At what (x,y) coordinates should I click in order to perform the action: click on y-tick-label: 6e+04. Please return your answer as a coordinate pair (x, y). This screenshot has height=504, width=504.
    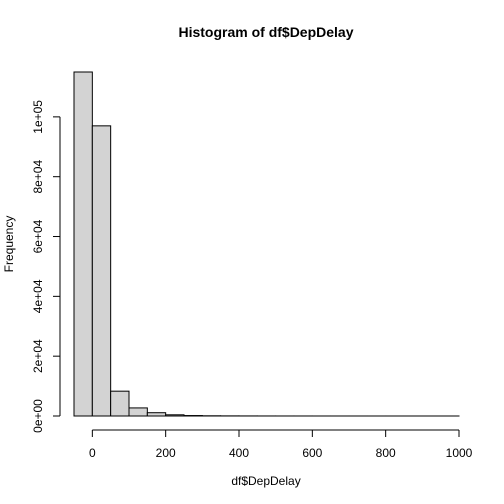
    Looking at the image, I should click on (38, 236).